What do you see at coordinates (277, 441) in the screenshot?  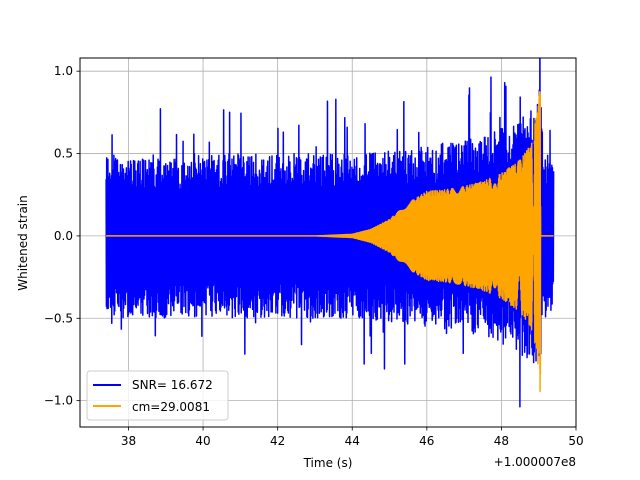 I see `x-tick-label: 42` at bounding box center [277, 441].